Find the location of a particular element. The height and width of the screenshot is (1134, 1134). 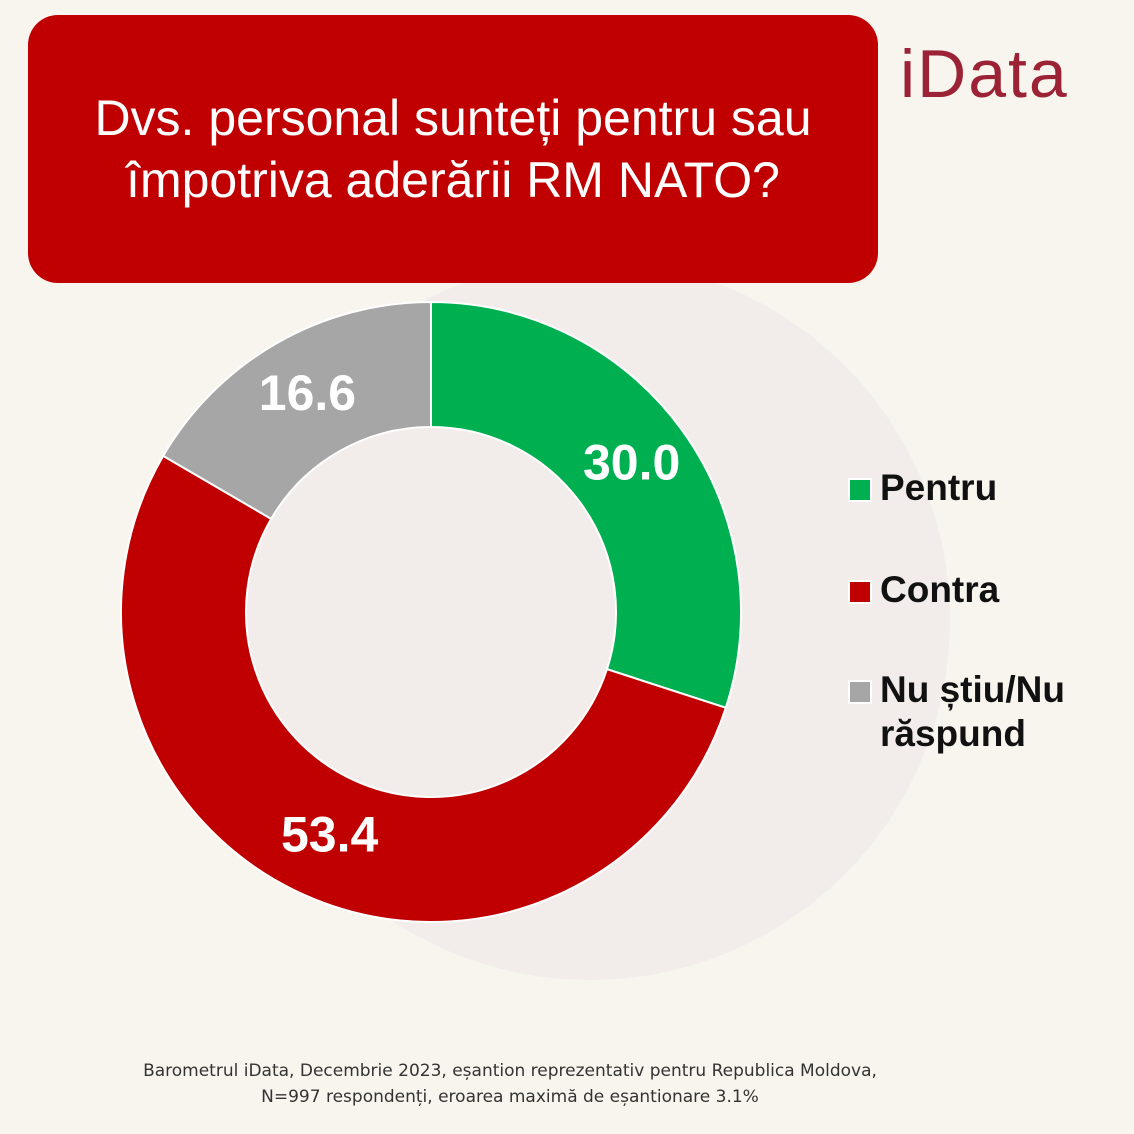

legend-label: Contra is located at coordinates (940, 589).